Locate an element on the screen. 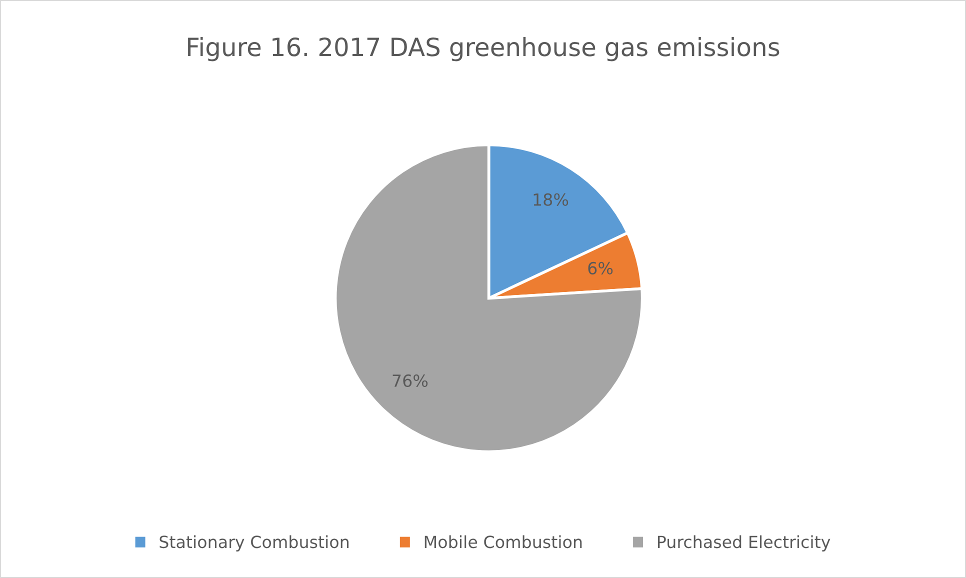  chart-title: Figure 16. 2017 DAS greenhouse gas emissions is located at coordinates (484, 49).